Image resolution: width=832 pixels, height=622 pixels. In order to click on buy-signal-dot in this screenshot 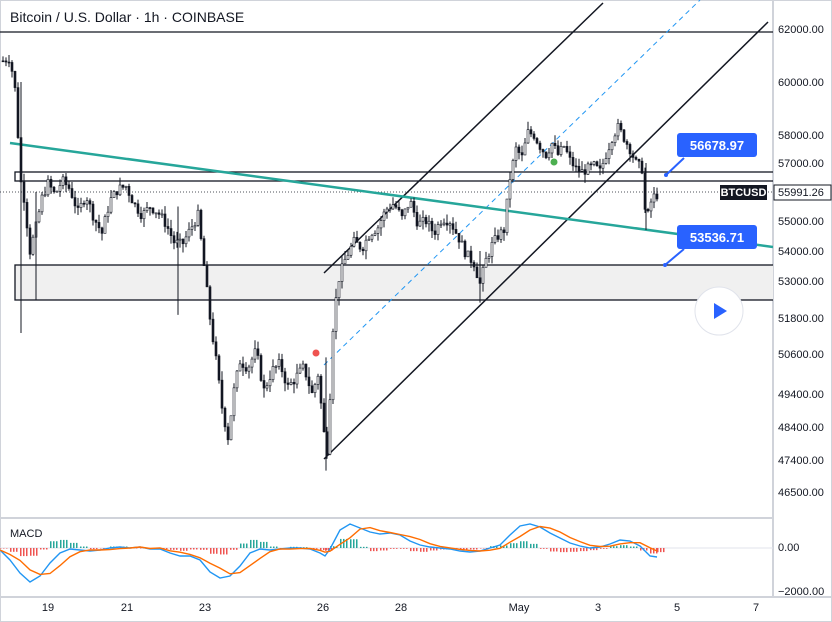, I will do `click(554, 162)`.